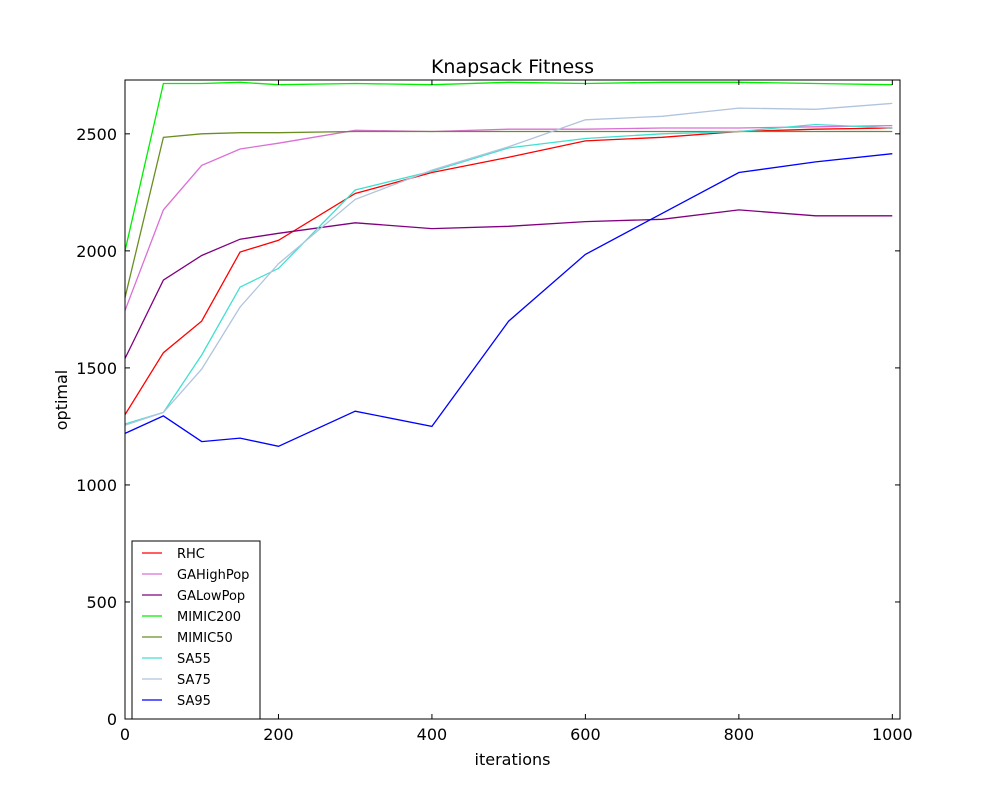 This screenshot has width=1000, height=800. I want to click on legend-label: SA95, so click(194, 701).